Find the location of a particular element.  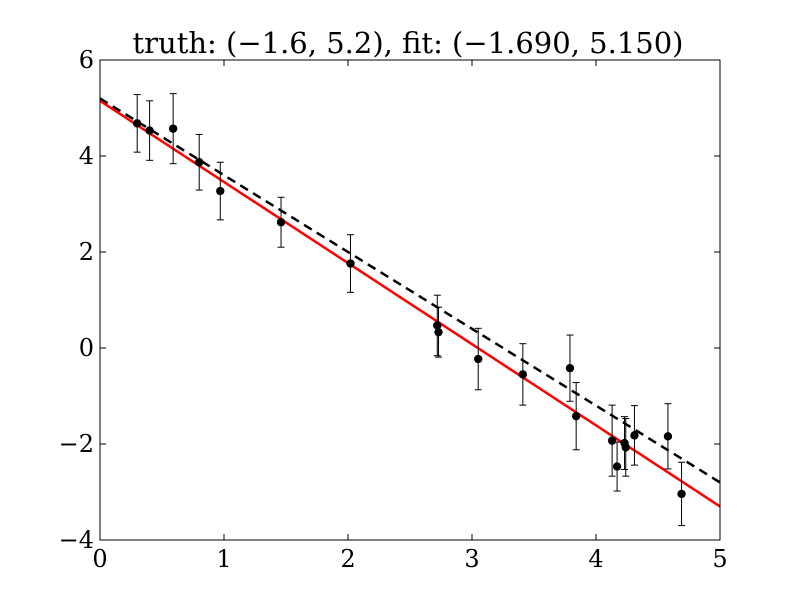

y-tick-label: −4 is located at coordinates (76, 540).